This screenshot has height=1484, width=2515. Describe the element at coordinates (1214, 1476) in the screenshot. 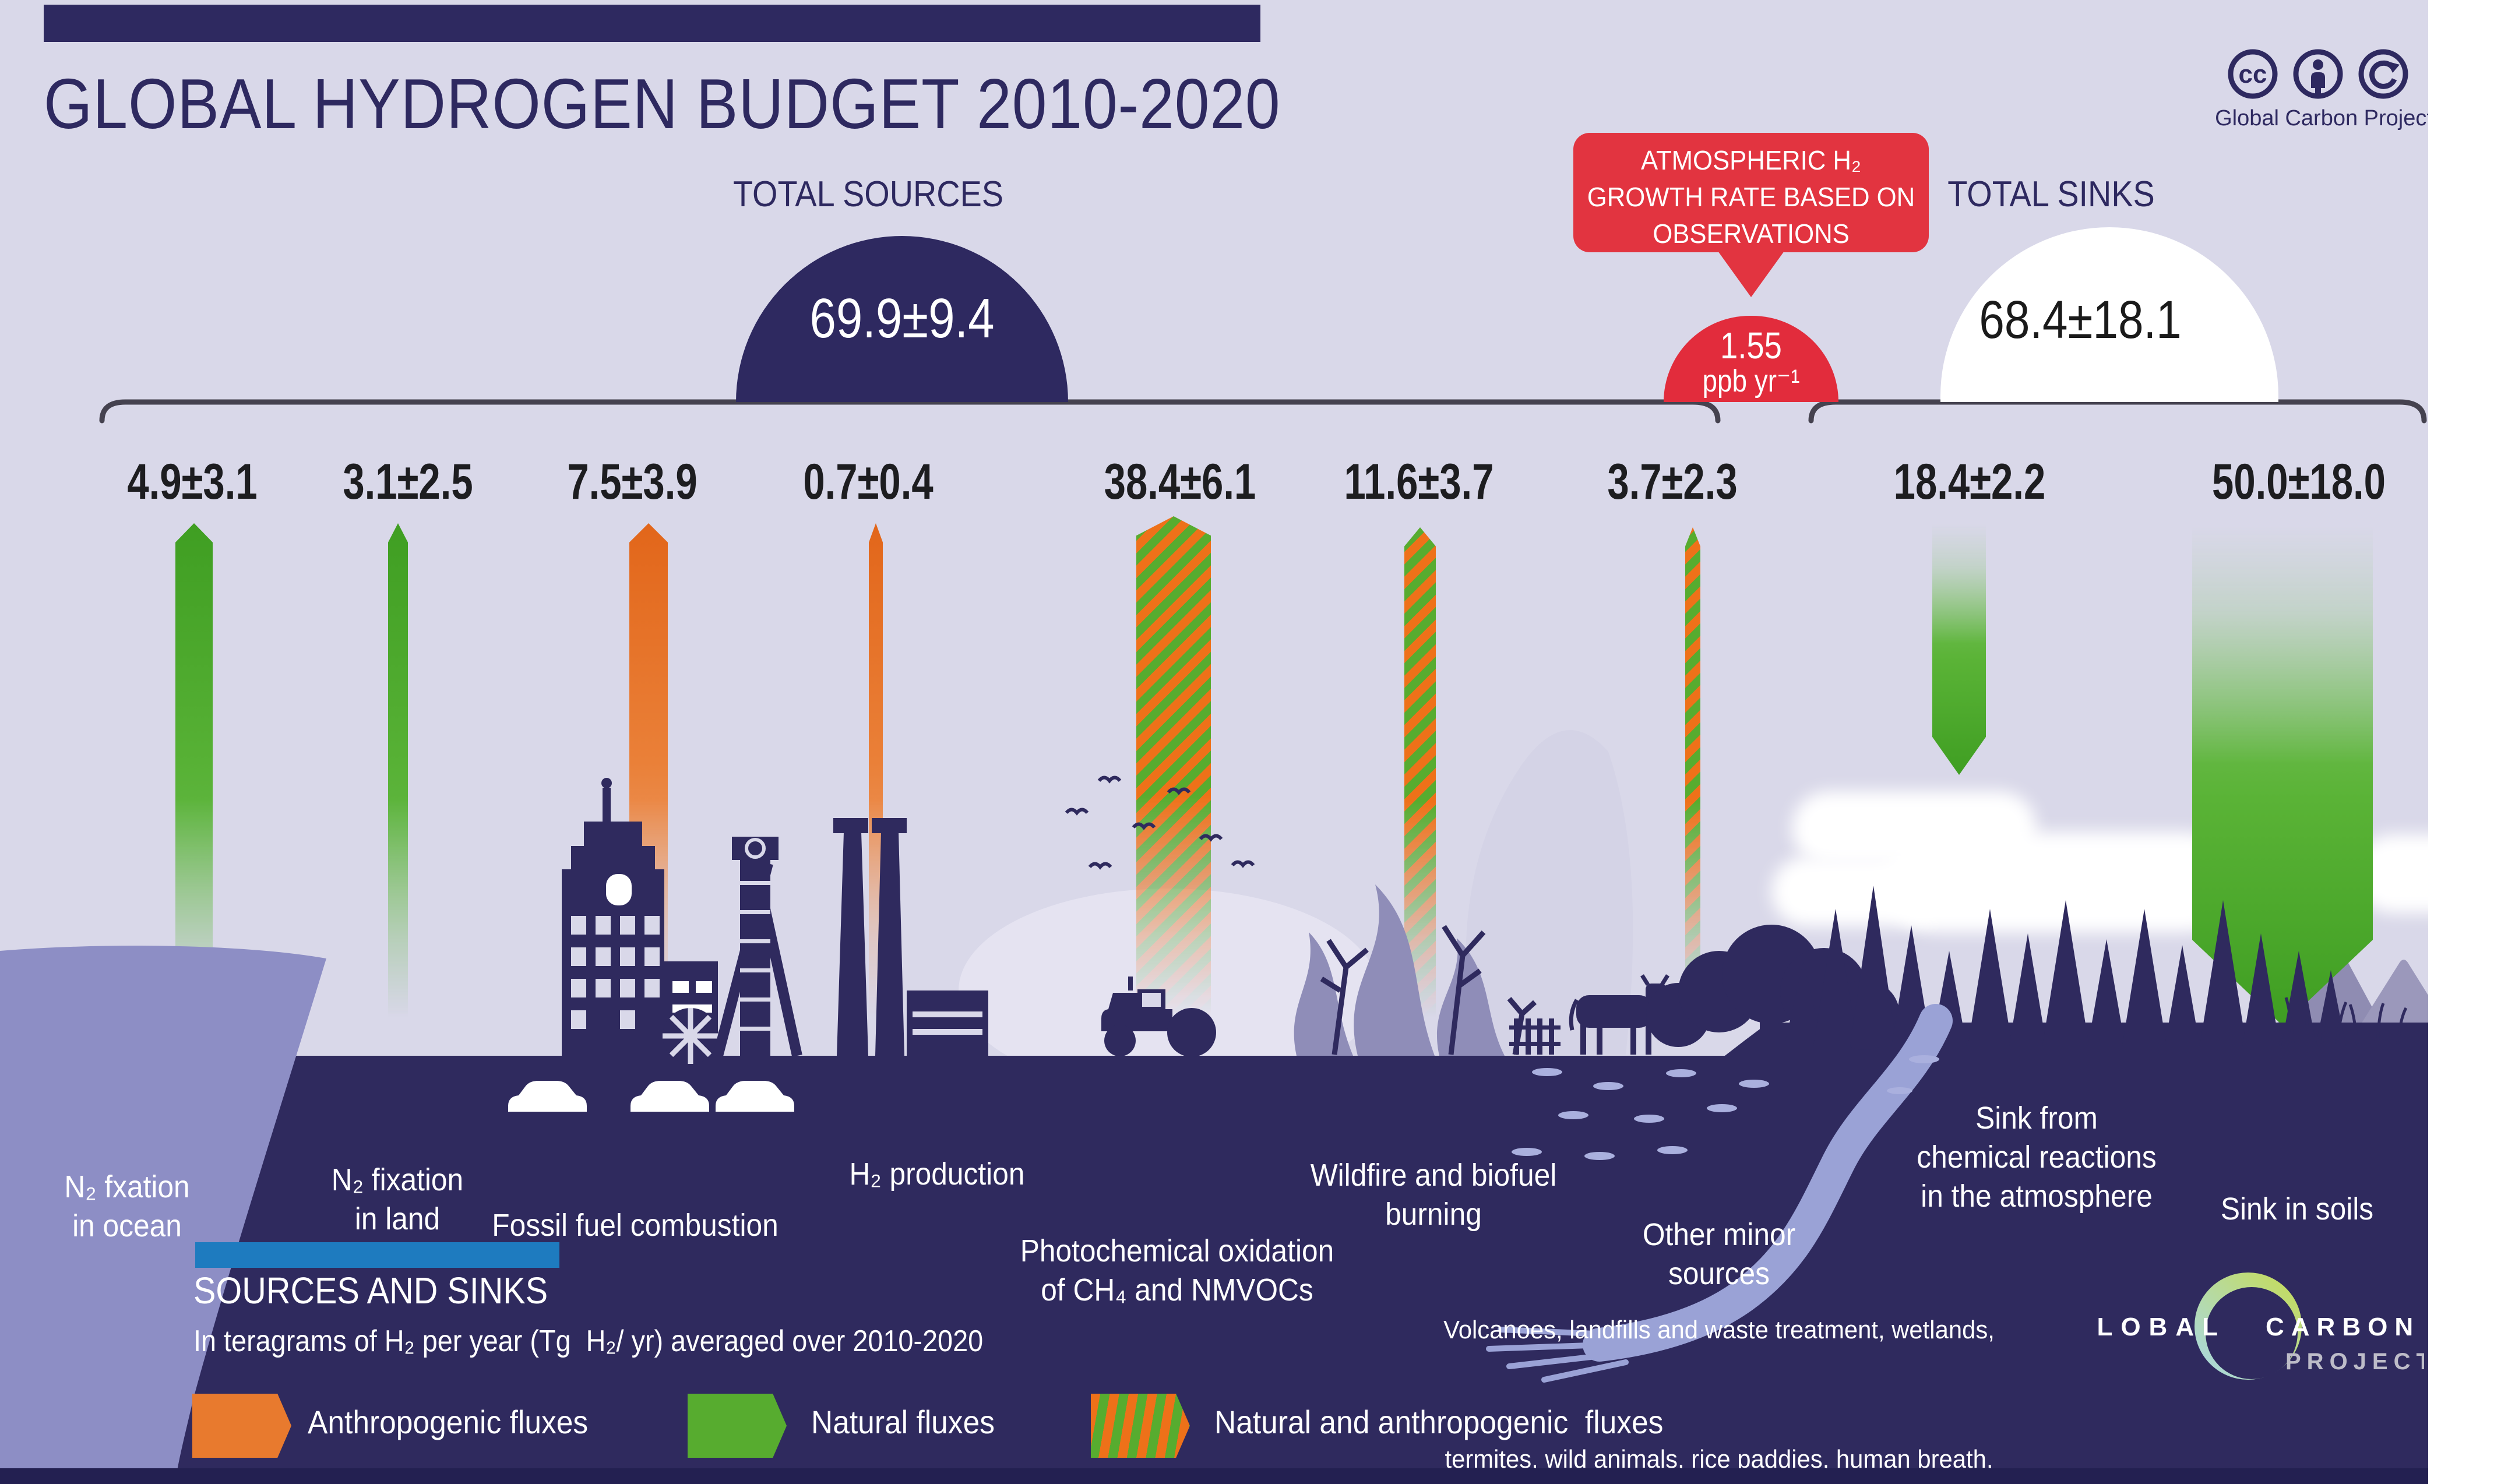

I see `bottom-accent-bar` at that location.